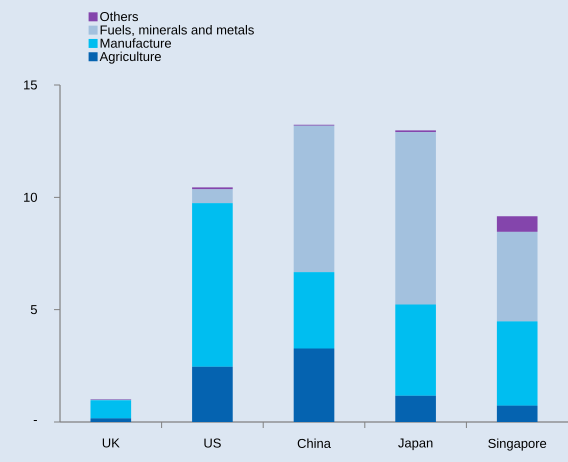 This screenshot has height=462, width=568. Describe the element at coordinates (111, 443) in the screenshot. I see `x-tick-label: UK` at that location.